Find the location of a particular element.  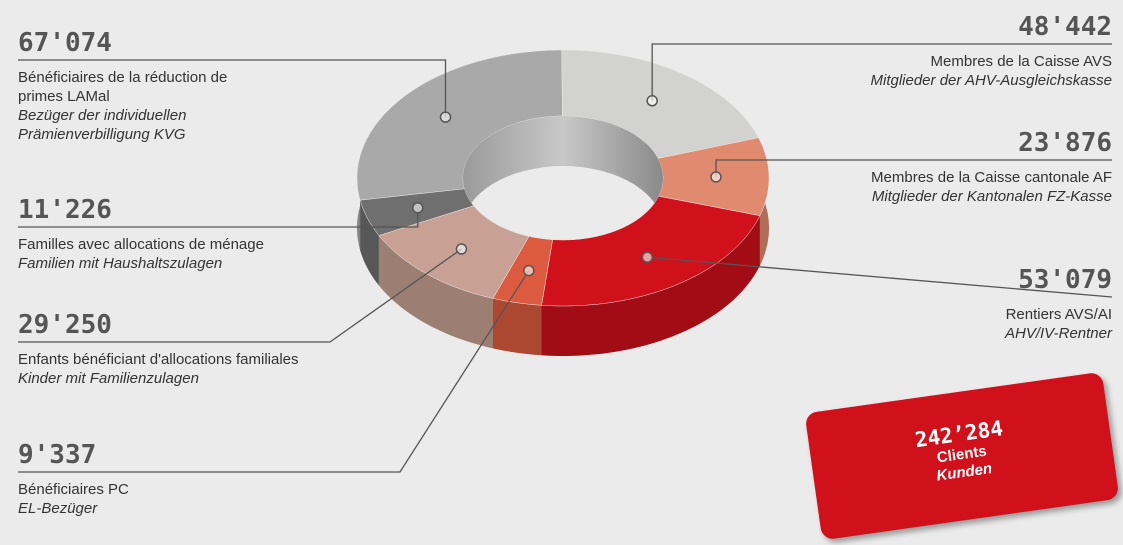

label-fr: Membres de la Caisse AVS is located at coordinates (1021, 61).